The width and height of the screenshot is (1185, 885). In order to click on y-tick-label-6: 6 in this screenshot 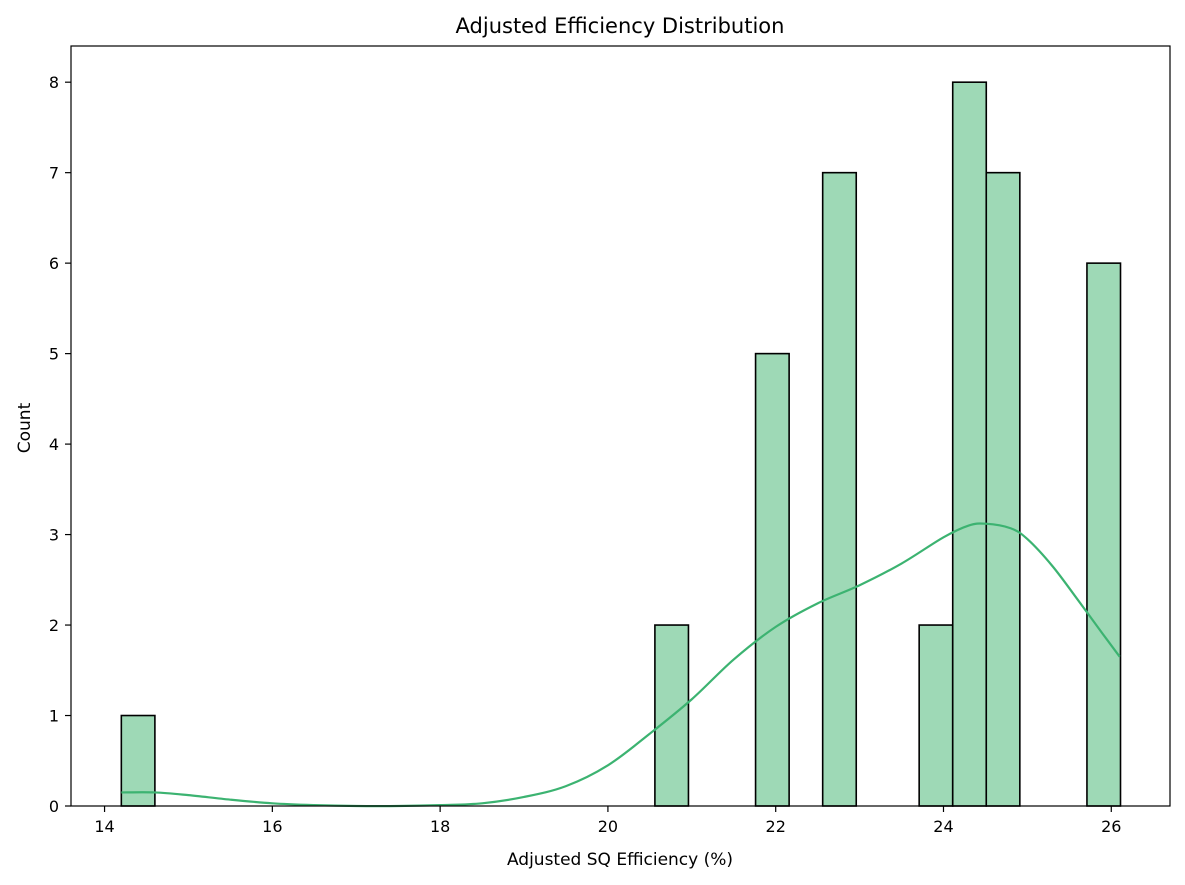, I will do `click(54, 263)`.